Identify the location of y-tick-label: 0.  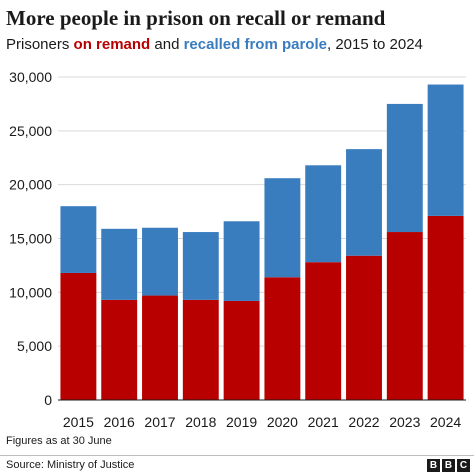
(48, 400).